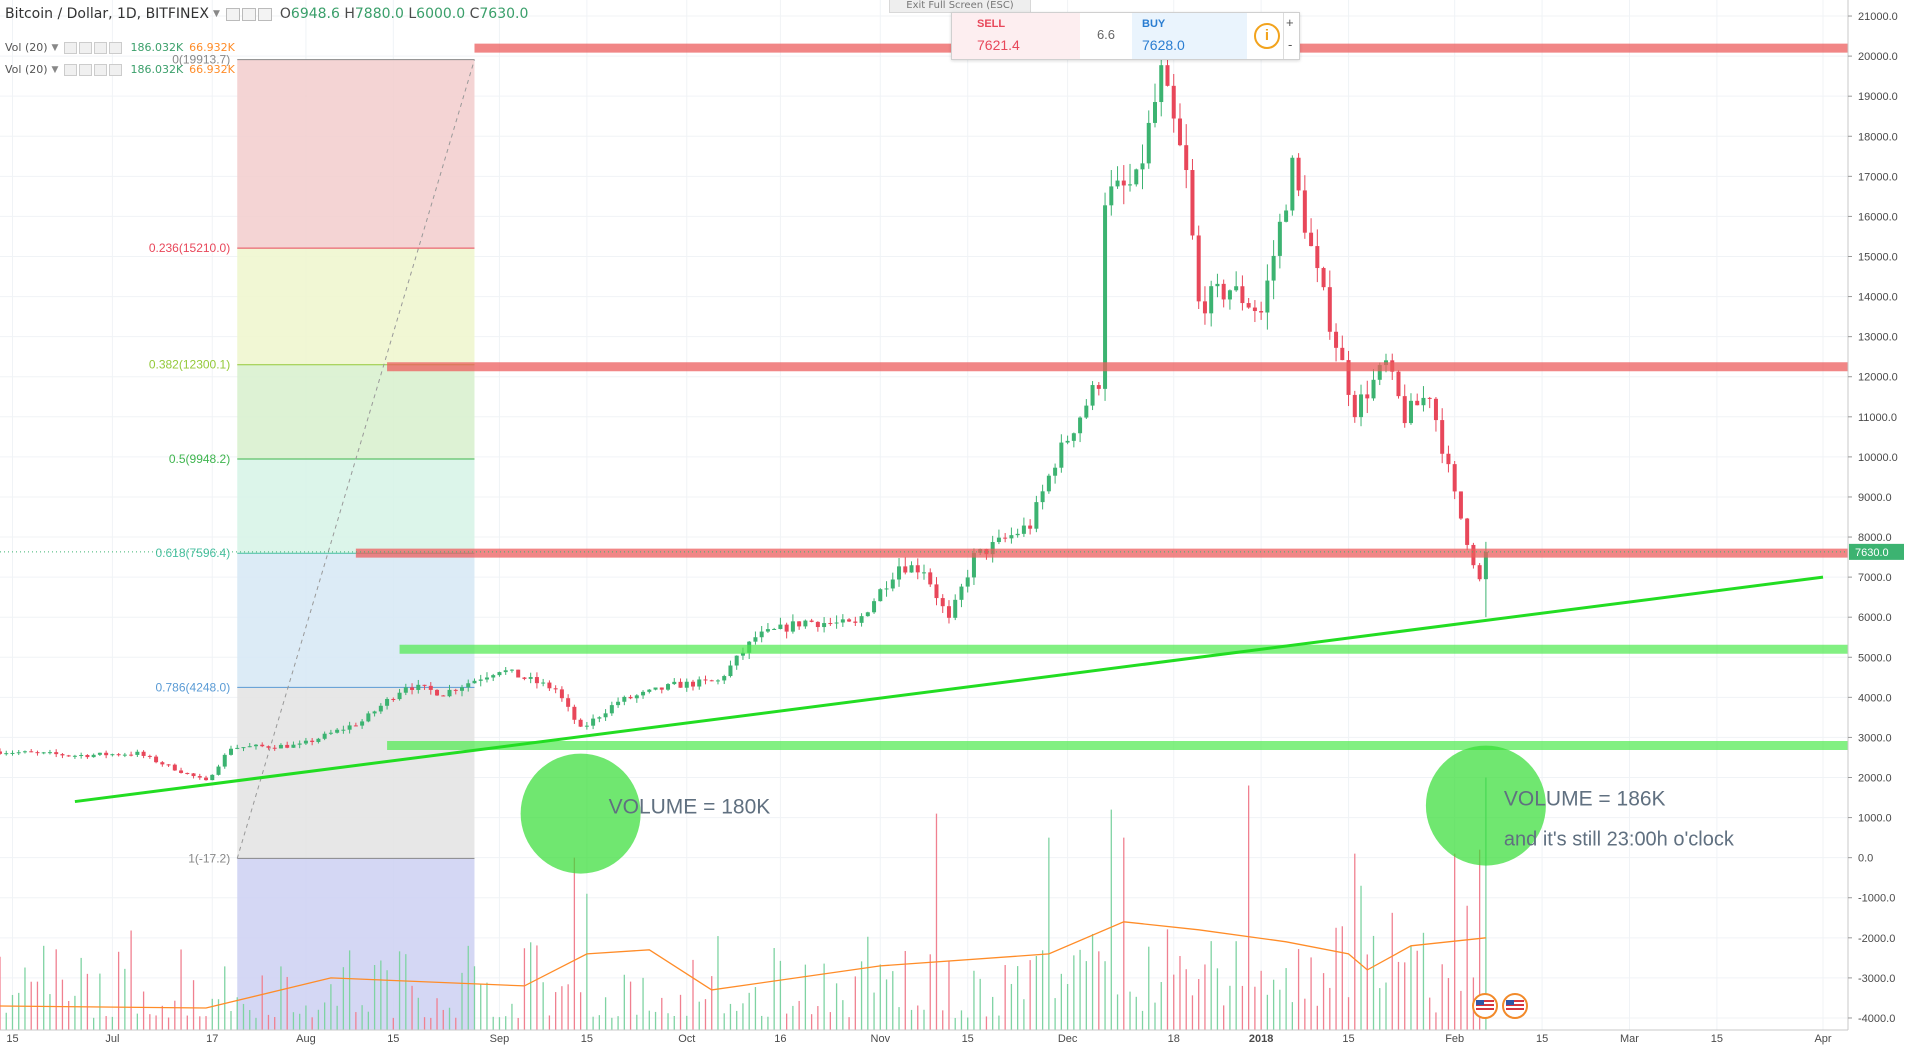 Image resolution: width=1905 pixels, height=1045 pixels. Describe the element at coordinates (1291, 36) in the screenshot. I see `panel-size-controls: + -` at that location.